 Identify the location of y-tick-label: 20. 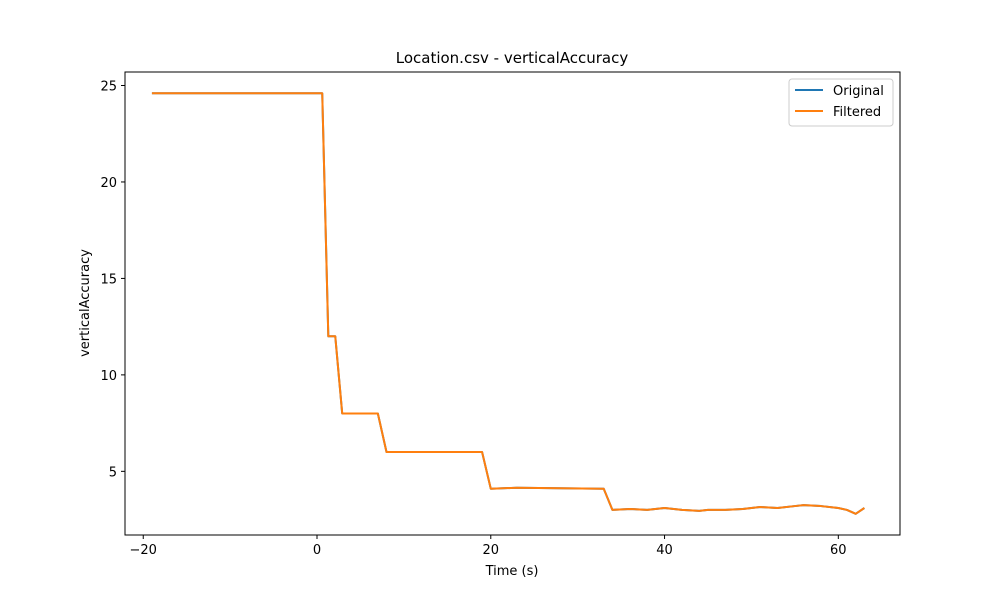
(108, 183).